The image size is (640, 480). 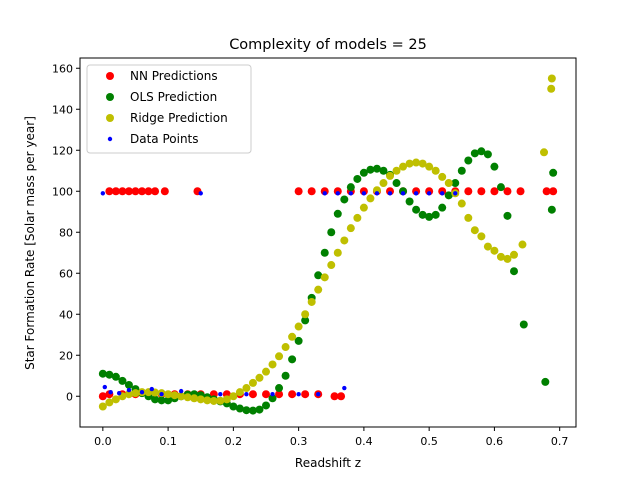 What do you see at coordinates (62, 68) in the screenshot?
I see `y-tick-label: 160` at bounding box center [62, 68].